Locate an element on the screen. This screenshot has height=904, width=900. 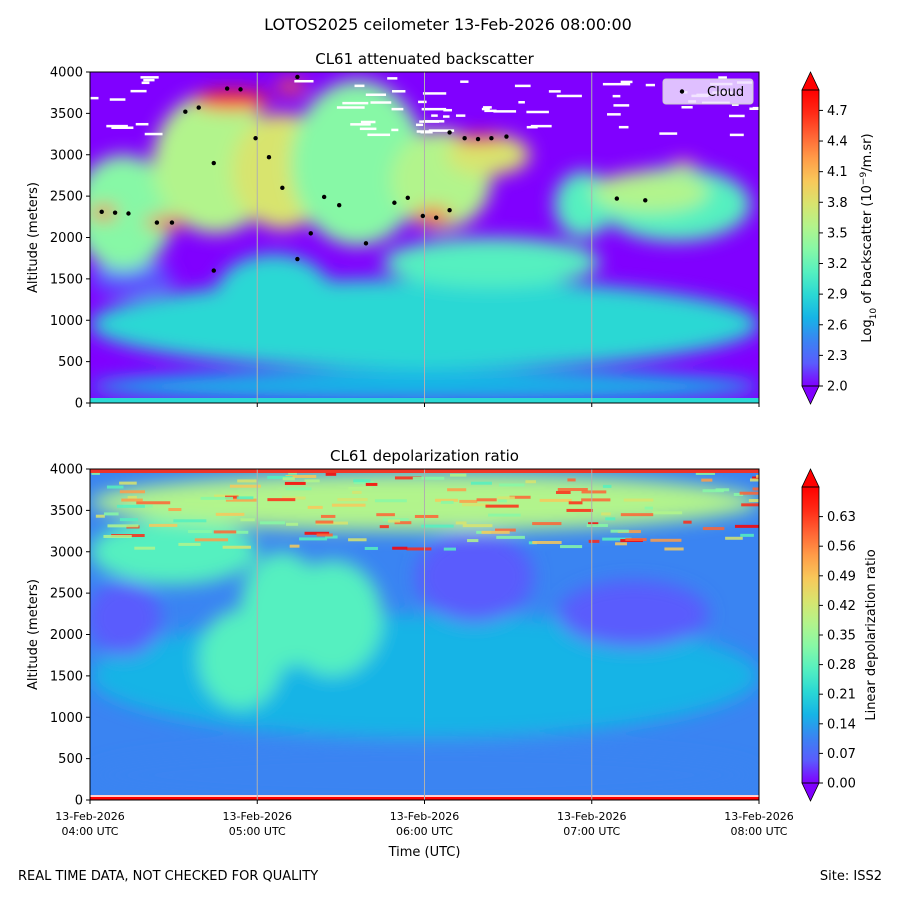
y-tick-label: 2500 is located at coordinates (66, 594).